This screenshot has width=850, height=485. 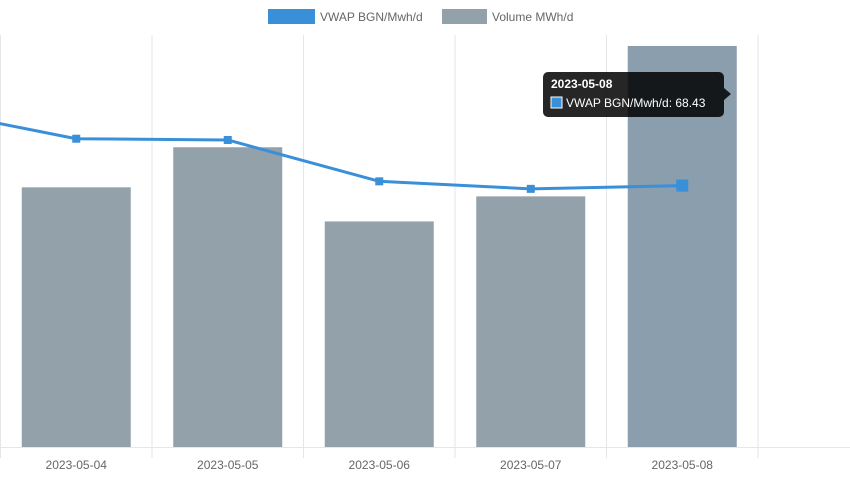 I want to click on legend-item-vwap: VWAP BGN/Mwh/d, so click(x=345, y=16).